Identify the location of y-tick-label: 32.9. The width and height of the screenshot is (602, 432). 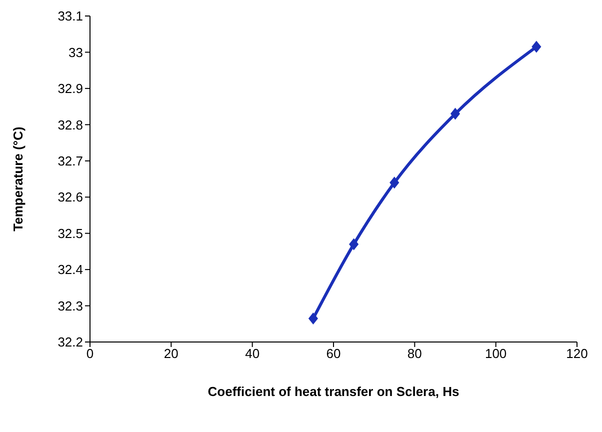
(70, 88).